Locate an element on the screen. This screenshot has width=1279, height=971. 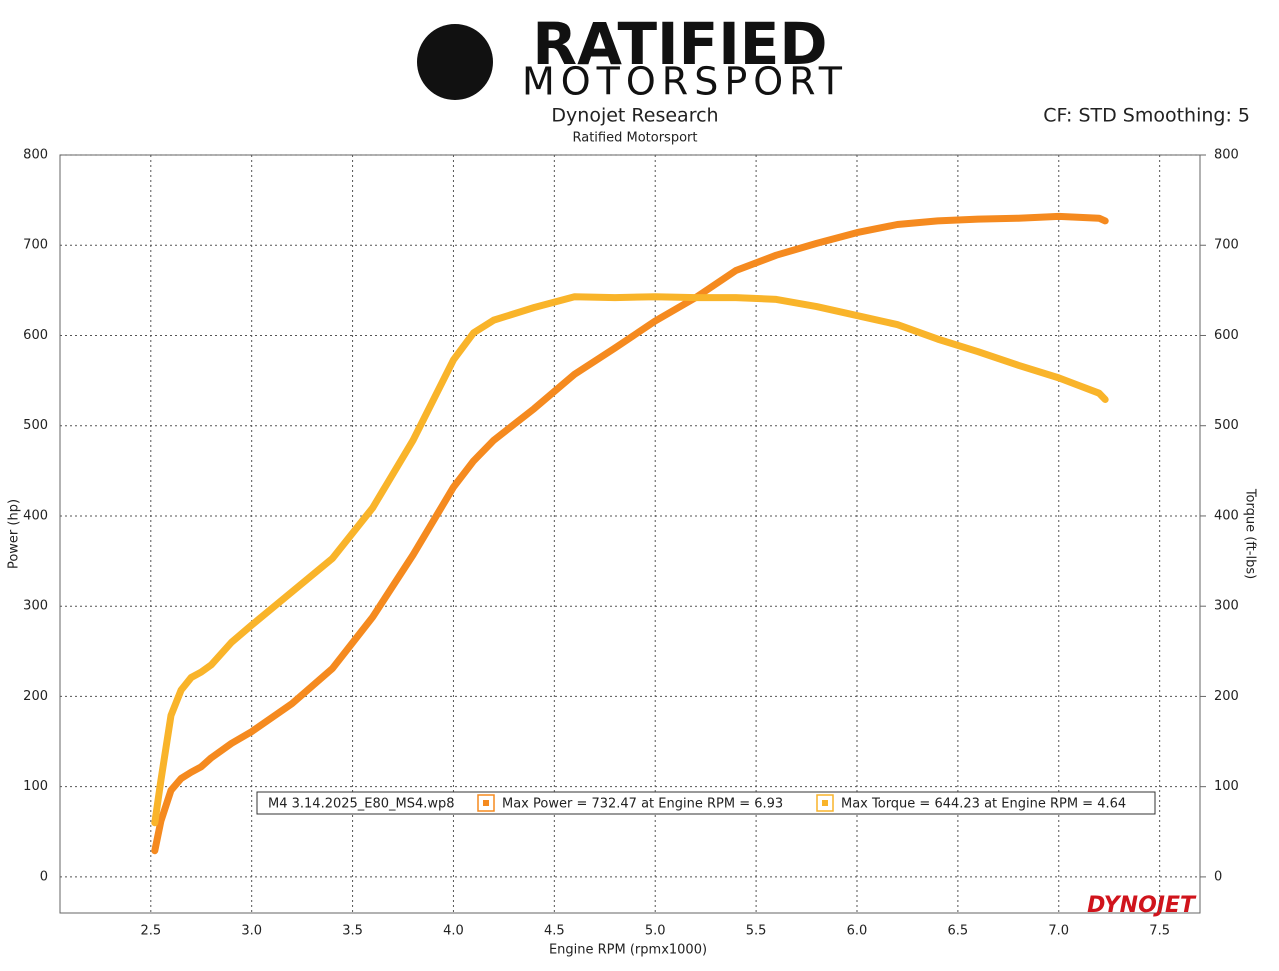
chart-subtitle: Ratified Motorsport is located at coordinates (635, 138).